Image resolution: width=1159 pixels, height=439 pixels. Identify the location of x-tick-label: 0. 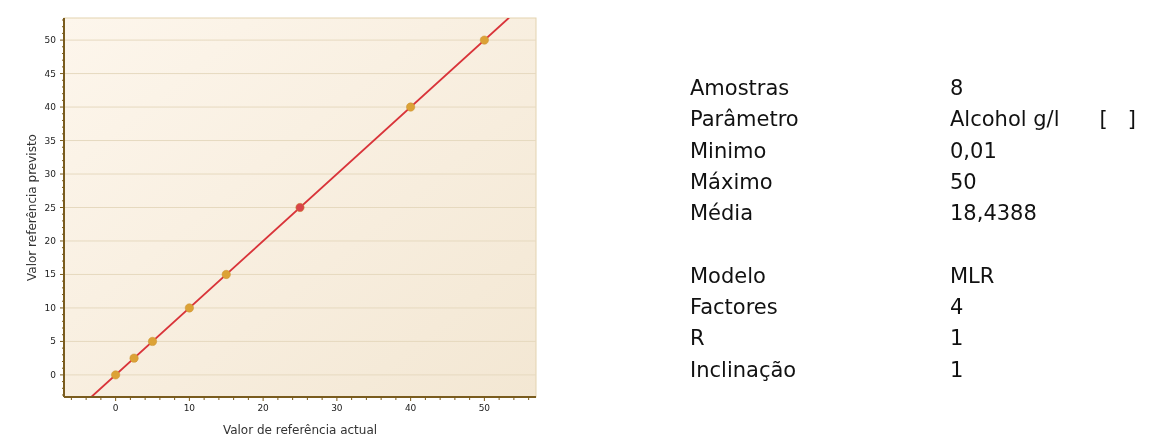
(115, 408).